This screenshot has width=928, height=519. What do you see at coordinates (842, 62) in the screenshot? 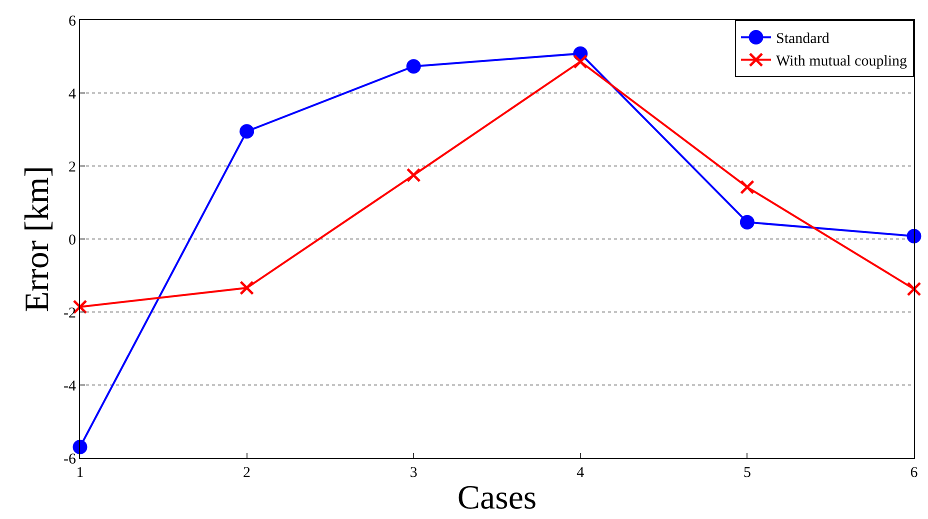
I see `legend-label: With mutual coupling` at bounding box center [842, 62].